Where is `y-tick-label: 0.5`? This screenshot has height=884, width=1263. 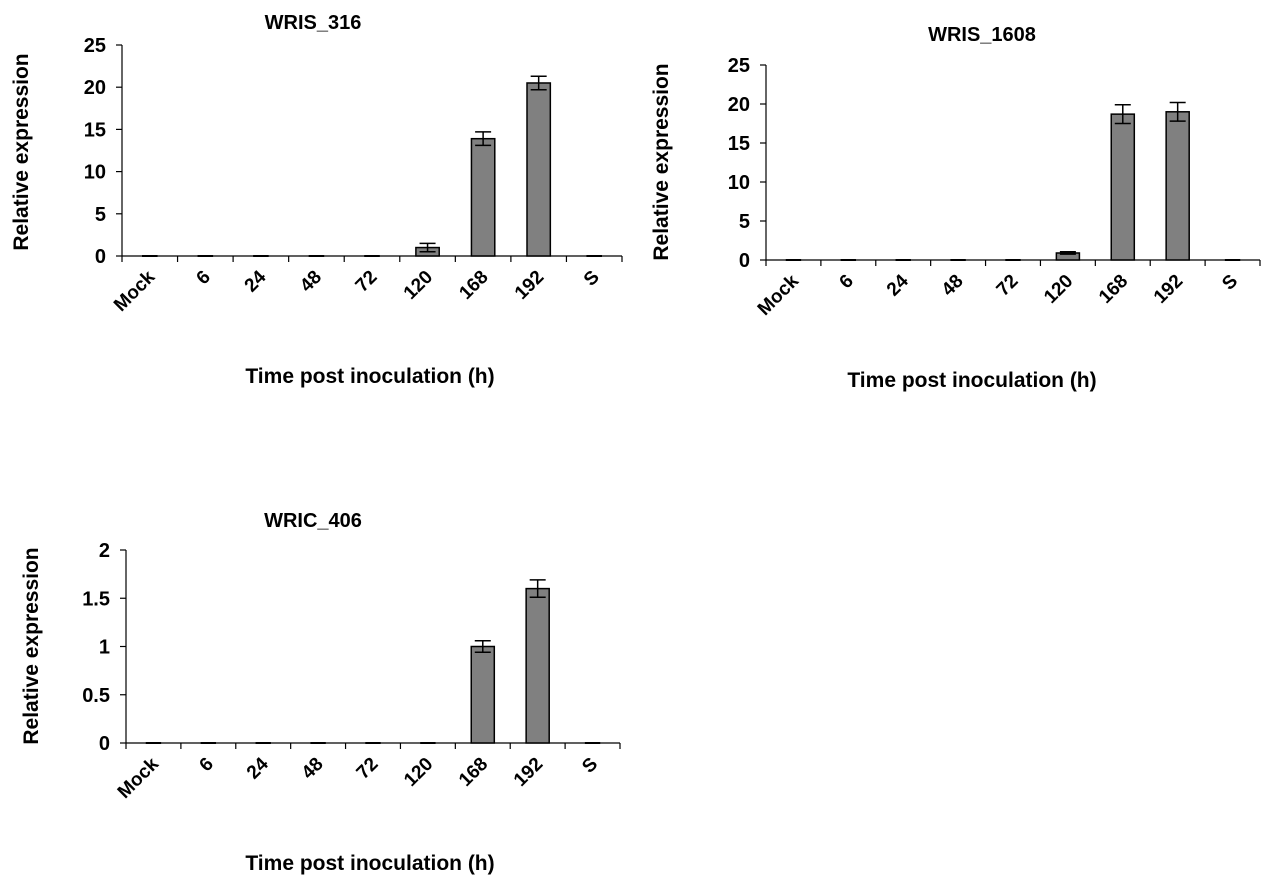 y-tick-label: 0.5 is located at coordinates (96, 696).